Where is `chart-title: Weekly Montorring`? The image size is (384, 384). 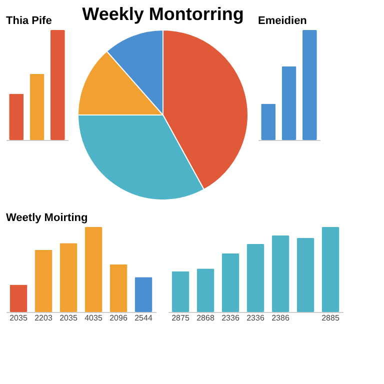 chart-title: Weekly Montorring is located at coordinates (163, 14).